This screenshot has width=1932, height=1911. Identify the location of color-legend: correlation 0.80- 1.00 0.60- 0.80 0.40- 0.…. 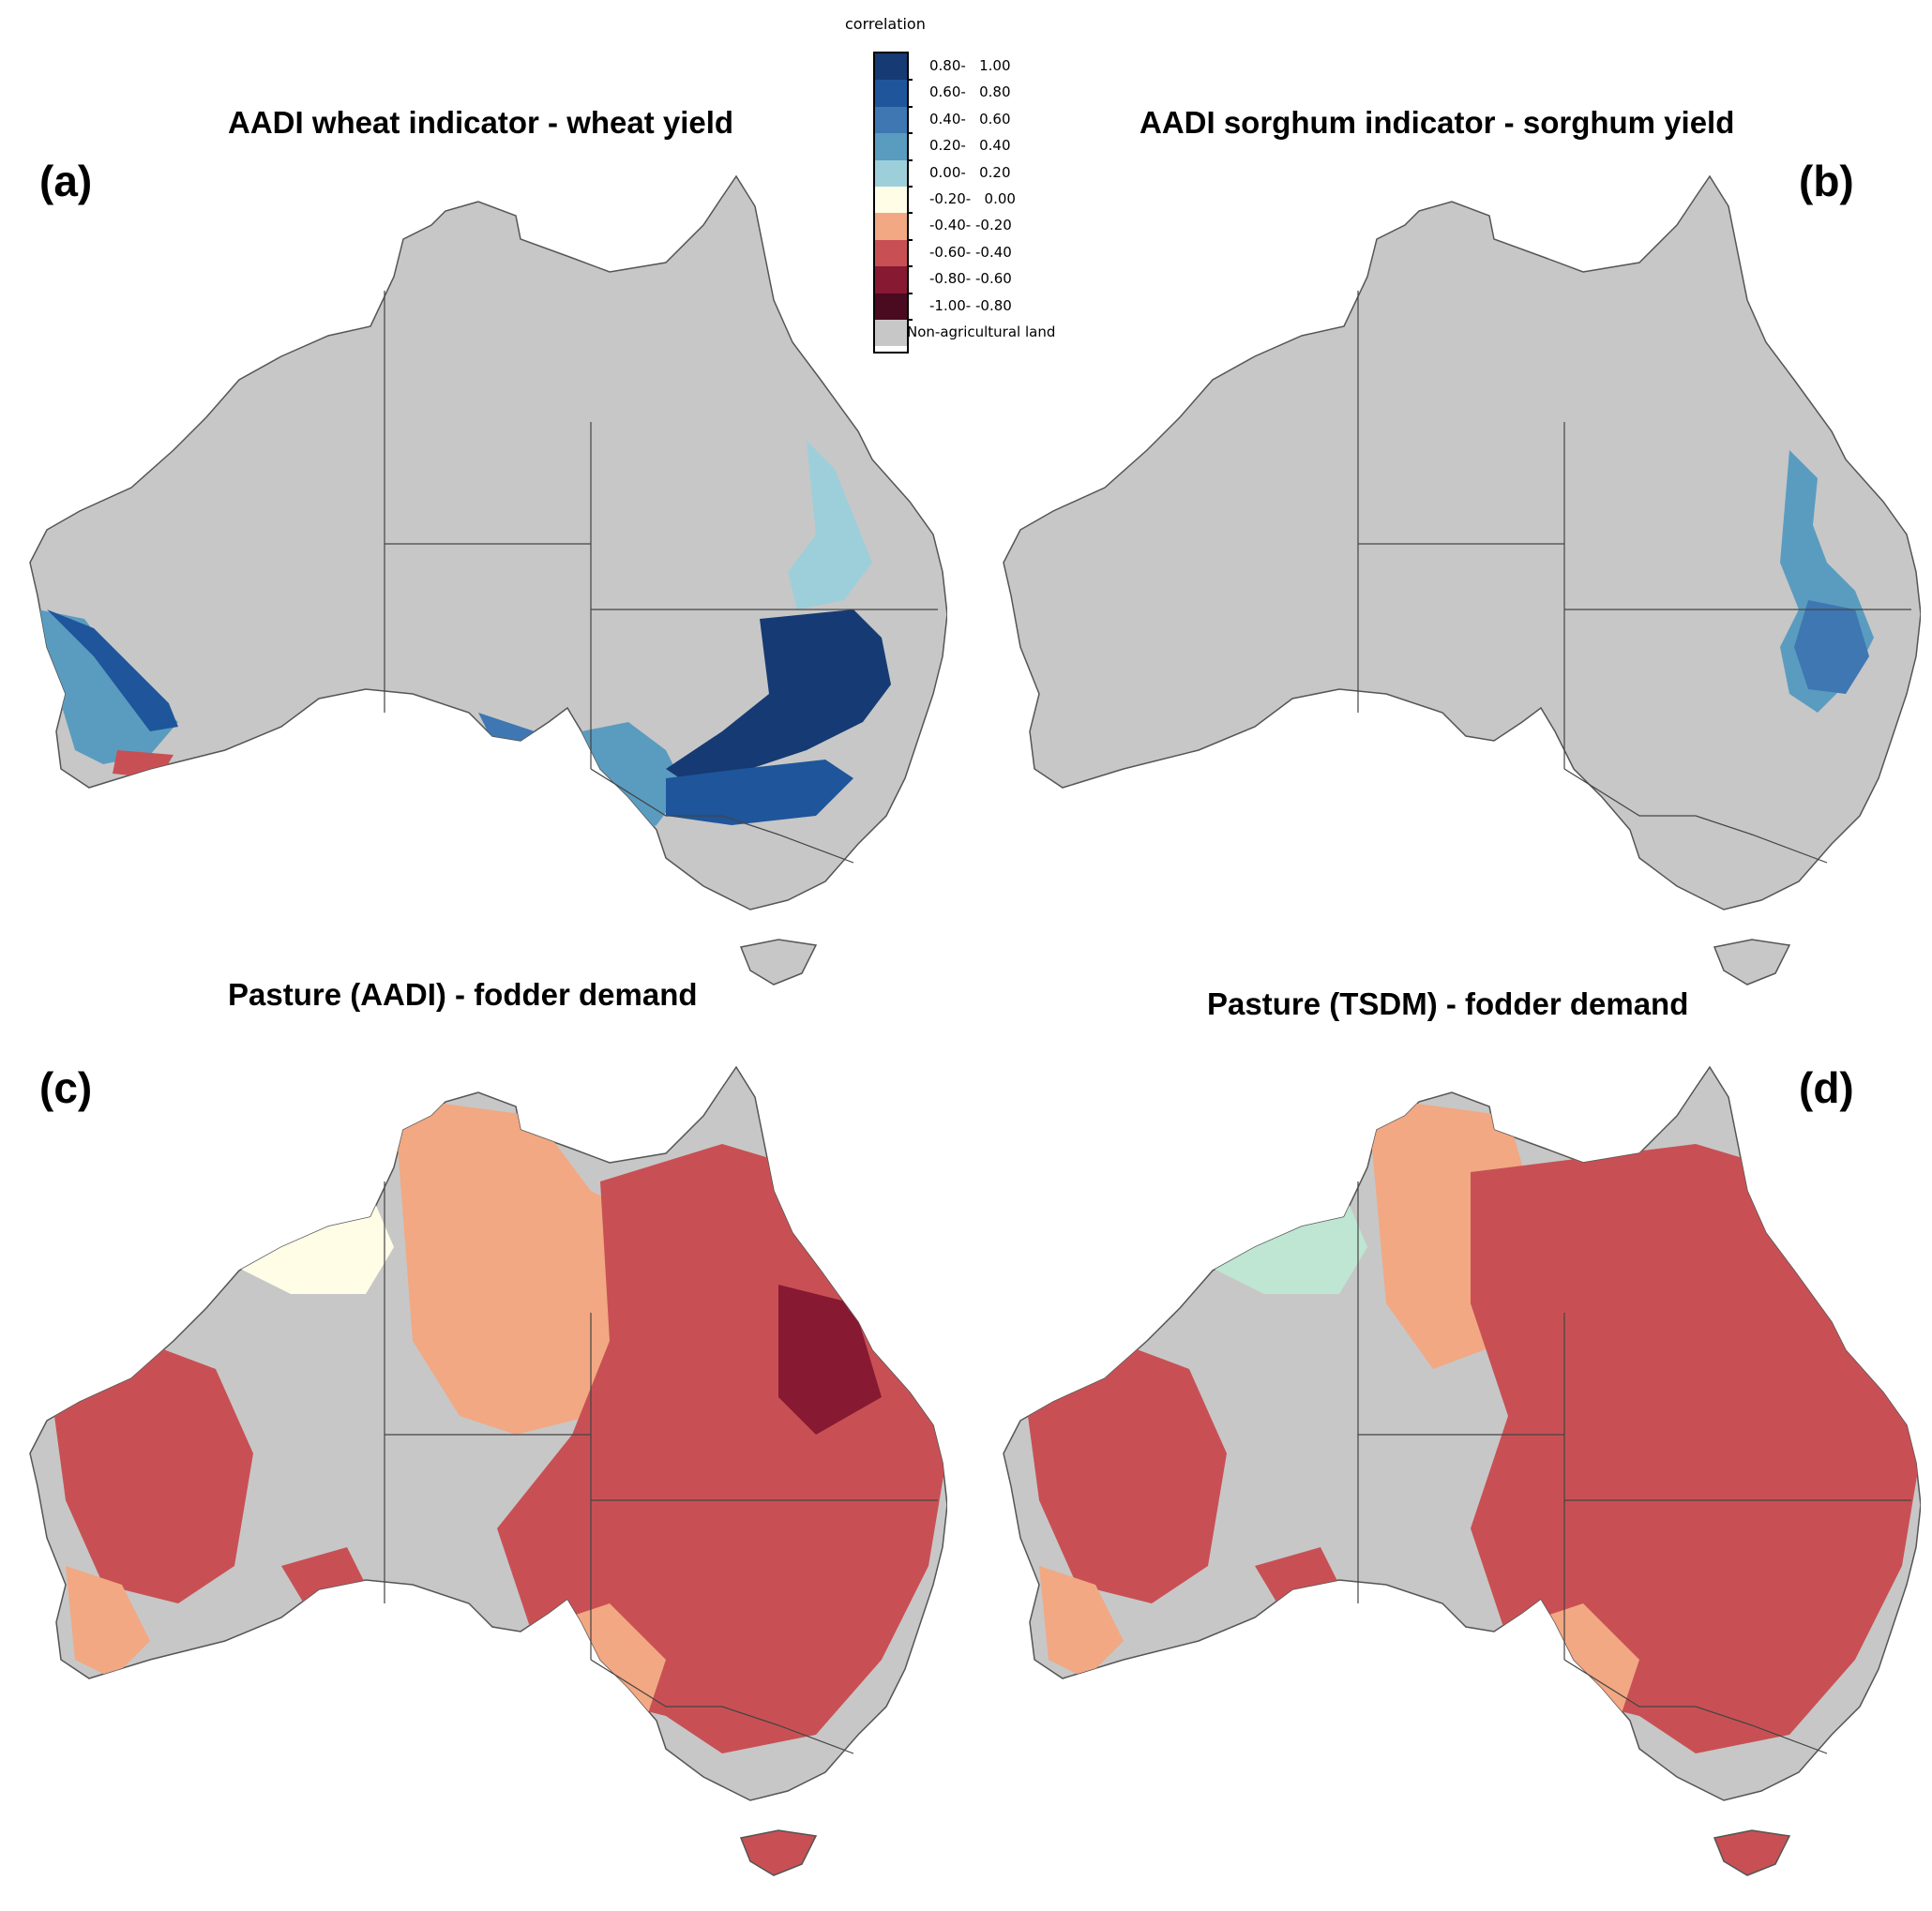
(994, 182).